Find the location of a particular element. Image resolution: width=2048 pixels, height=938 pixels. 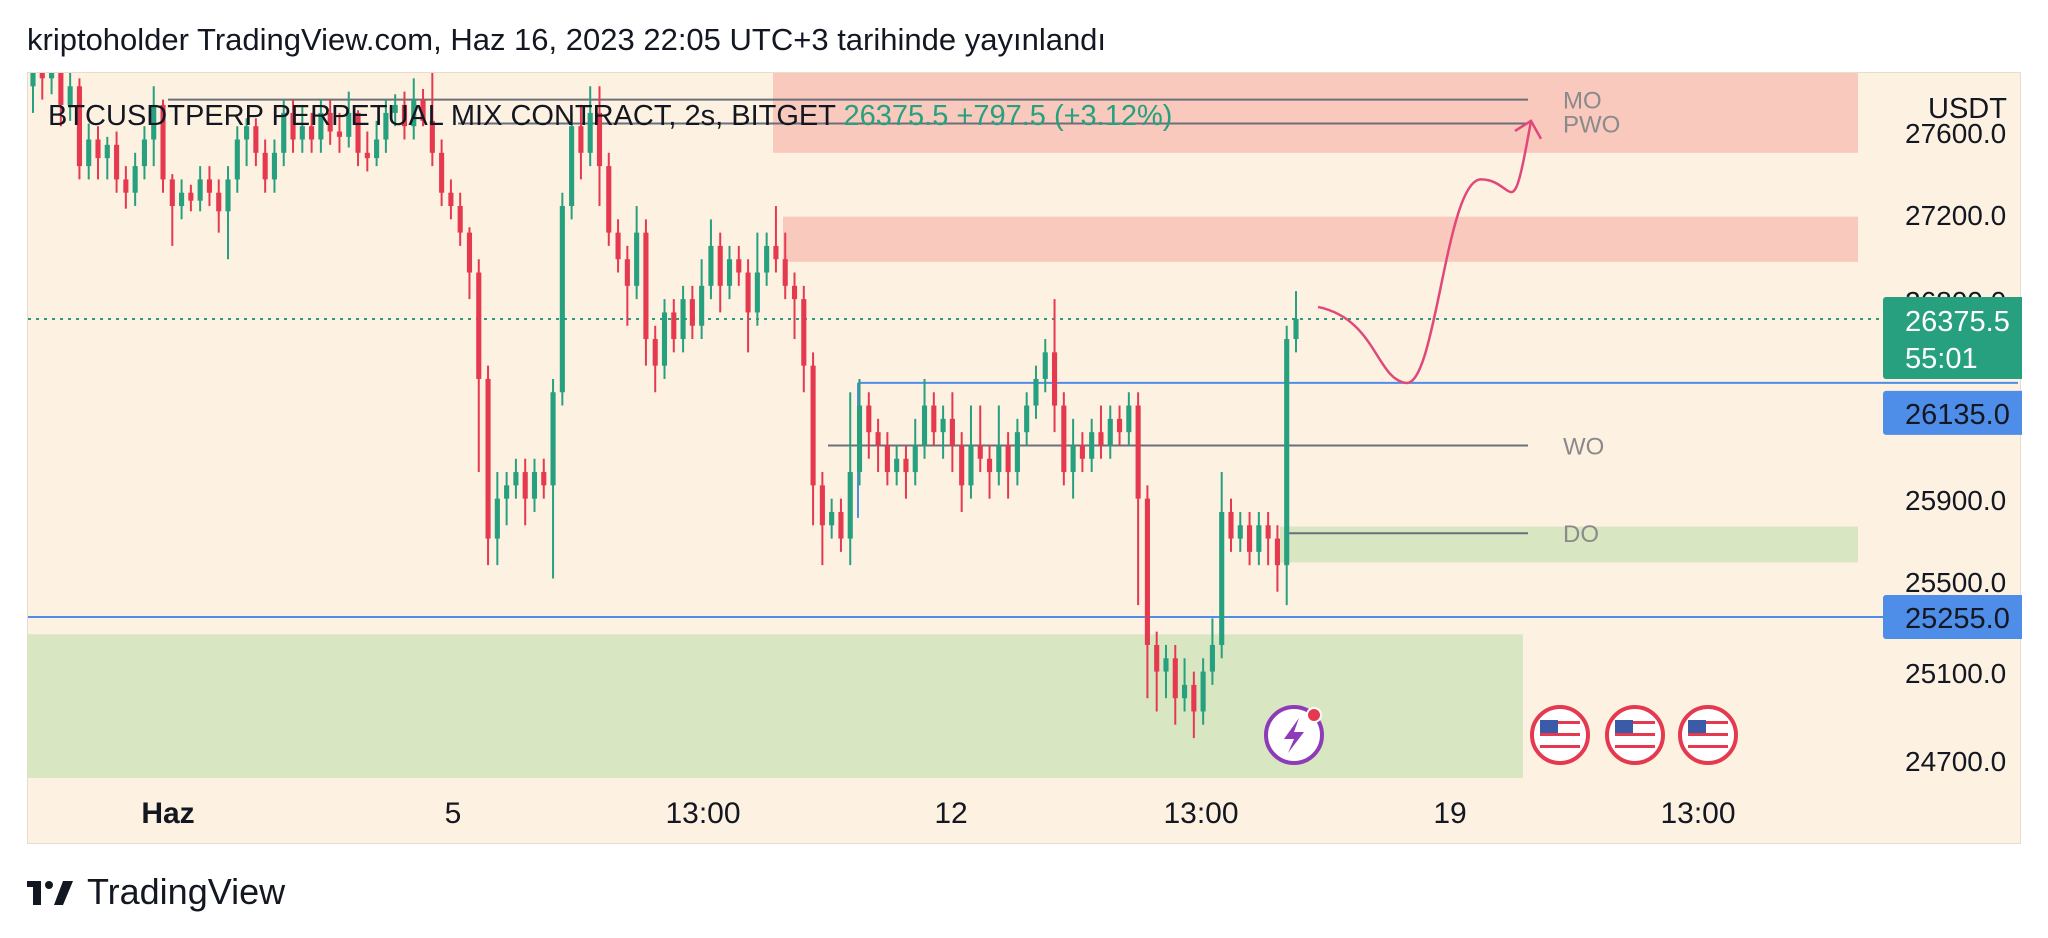

y-tick-label: 25100.0 is located at coordinates (1955, 673).